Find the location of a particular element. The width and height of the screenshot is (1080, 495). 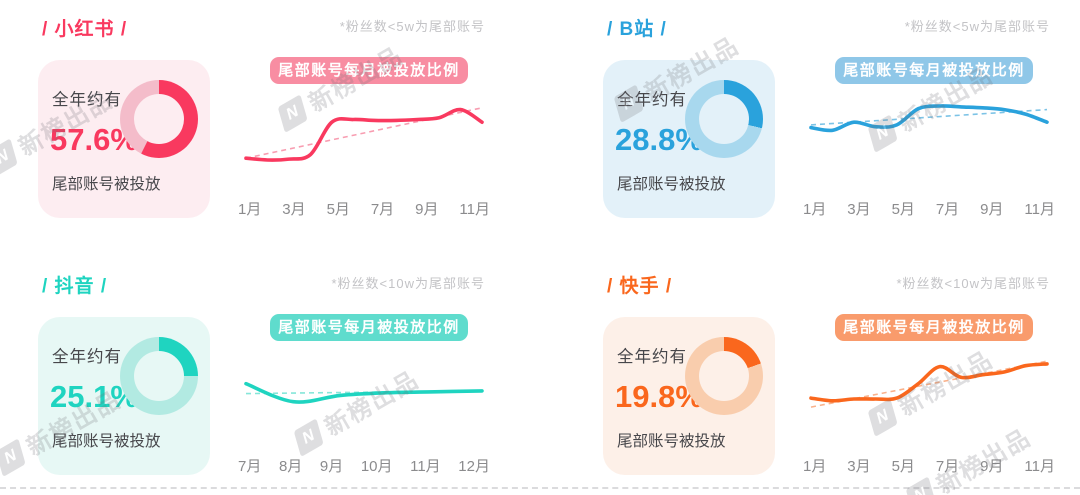

x-tick: 8月 is located at coordinates (290, 466).